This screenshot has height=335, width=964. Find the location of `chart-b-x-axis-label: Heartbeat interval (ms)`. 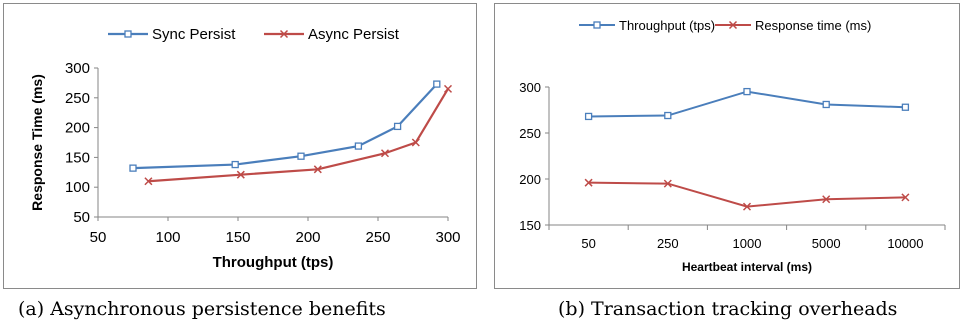

chart-b-x-axis-label: Heartbeat interval (ms) is located at coordinates (747, 267).